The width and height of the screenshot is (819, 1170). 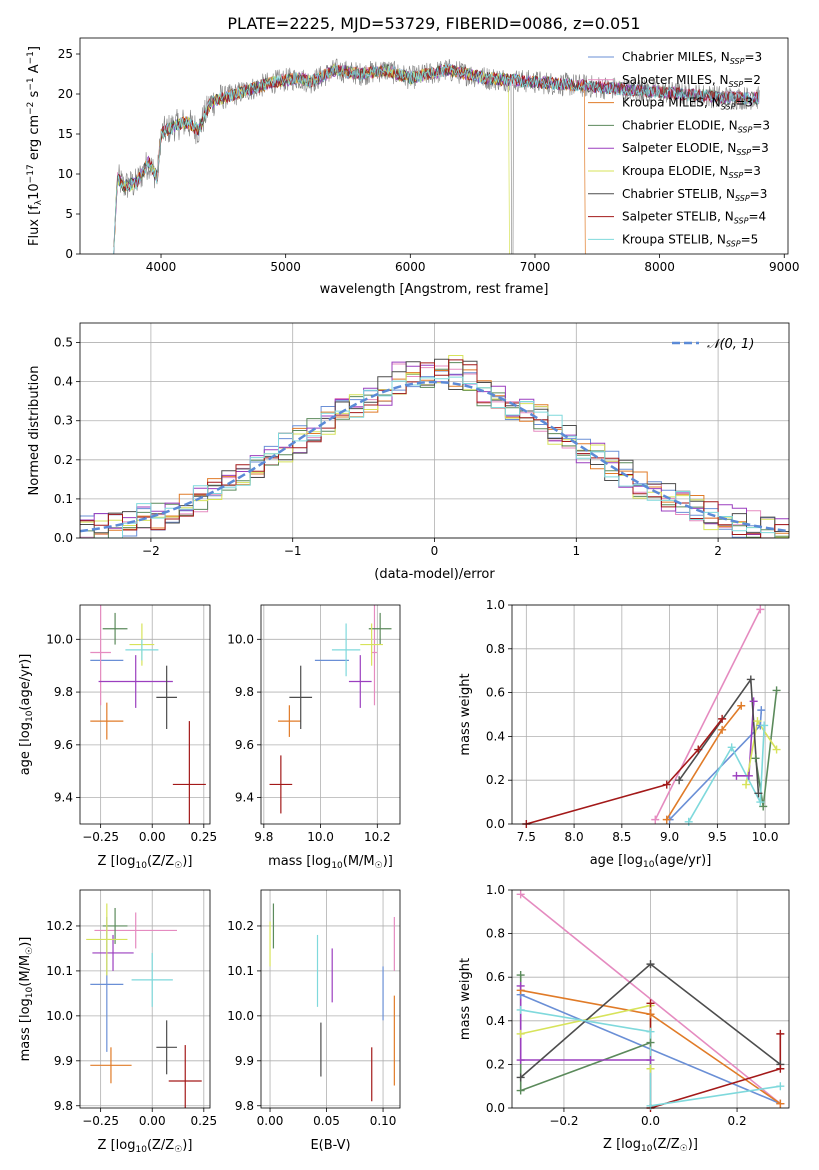 What do you see at coordinates (285, 267) in the screenshot?
I see `x-tick-label: 5000` at bounding box center [285, 267].